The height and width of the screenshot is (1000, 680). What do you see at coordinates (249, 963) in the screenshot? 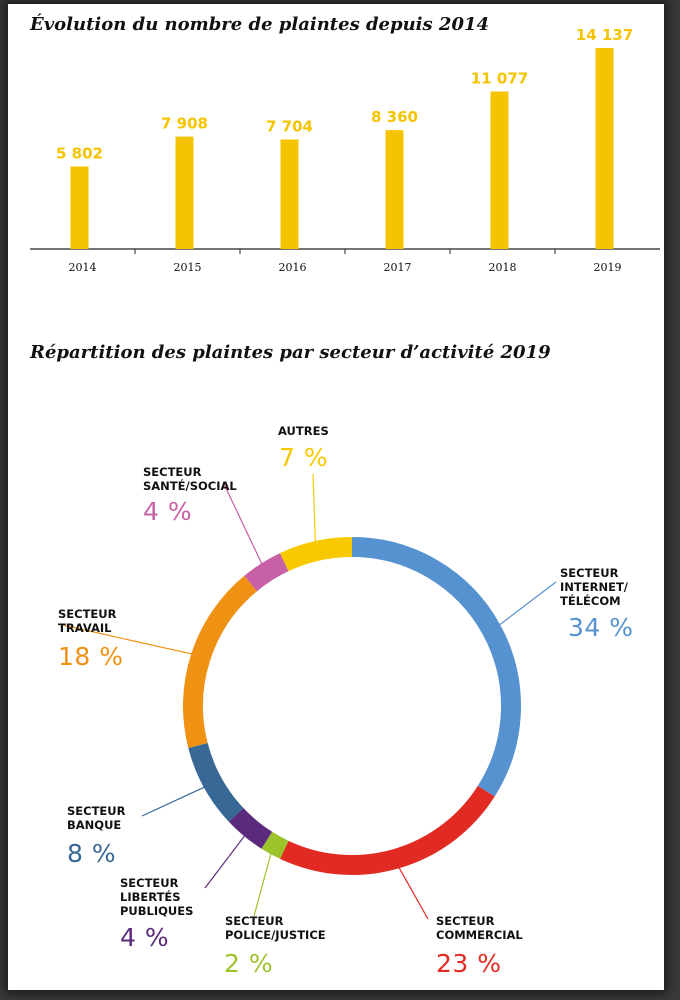
I see `pct-police: 2 %` at bounding box center [249, 963].